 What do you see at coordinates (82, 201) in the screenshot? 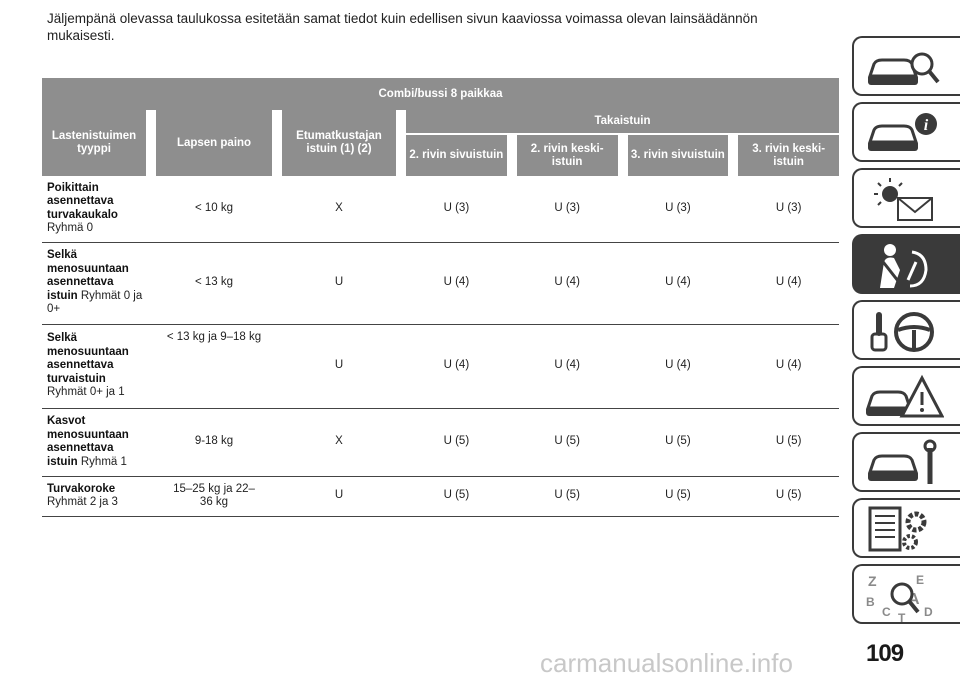
I see `seat-type-name: Poikittain asennettava turvakaukalo` at bounding box center [82, 201].